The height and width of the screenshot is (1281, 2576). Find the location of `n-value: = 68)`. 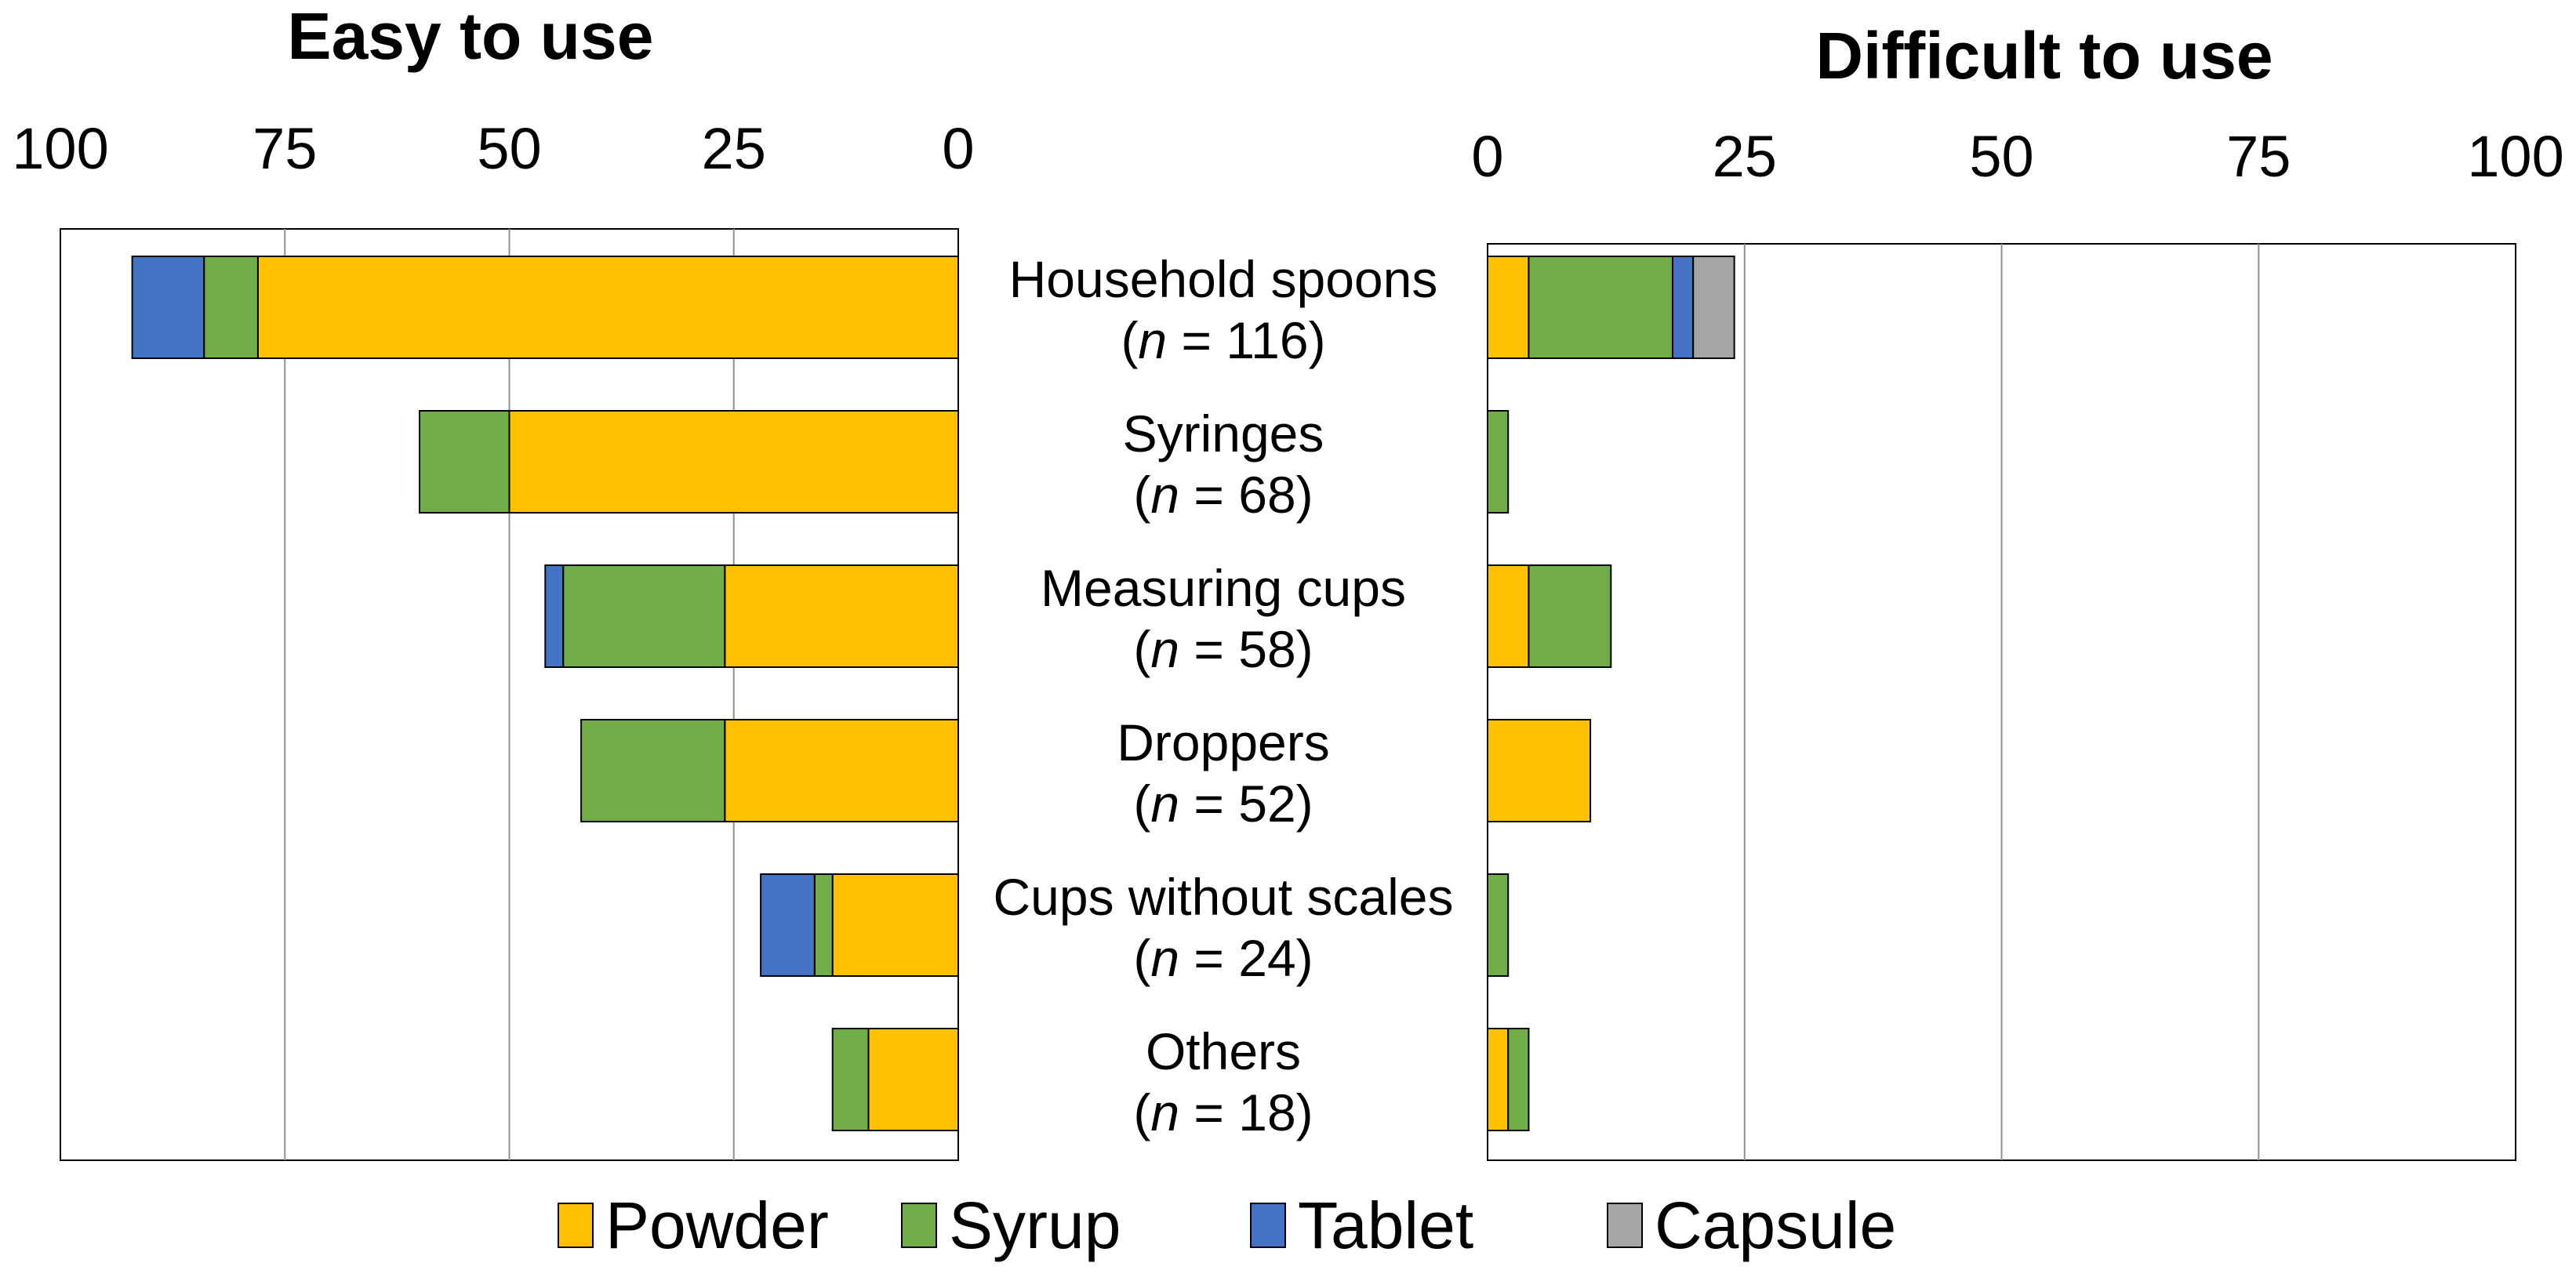

n-value: = 68) is located at coordinates (1246, 495).